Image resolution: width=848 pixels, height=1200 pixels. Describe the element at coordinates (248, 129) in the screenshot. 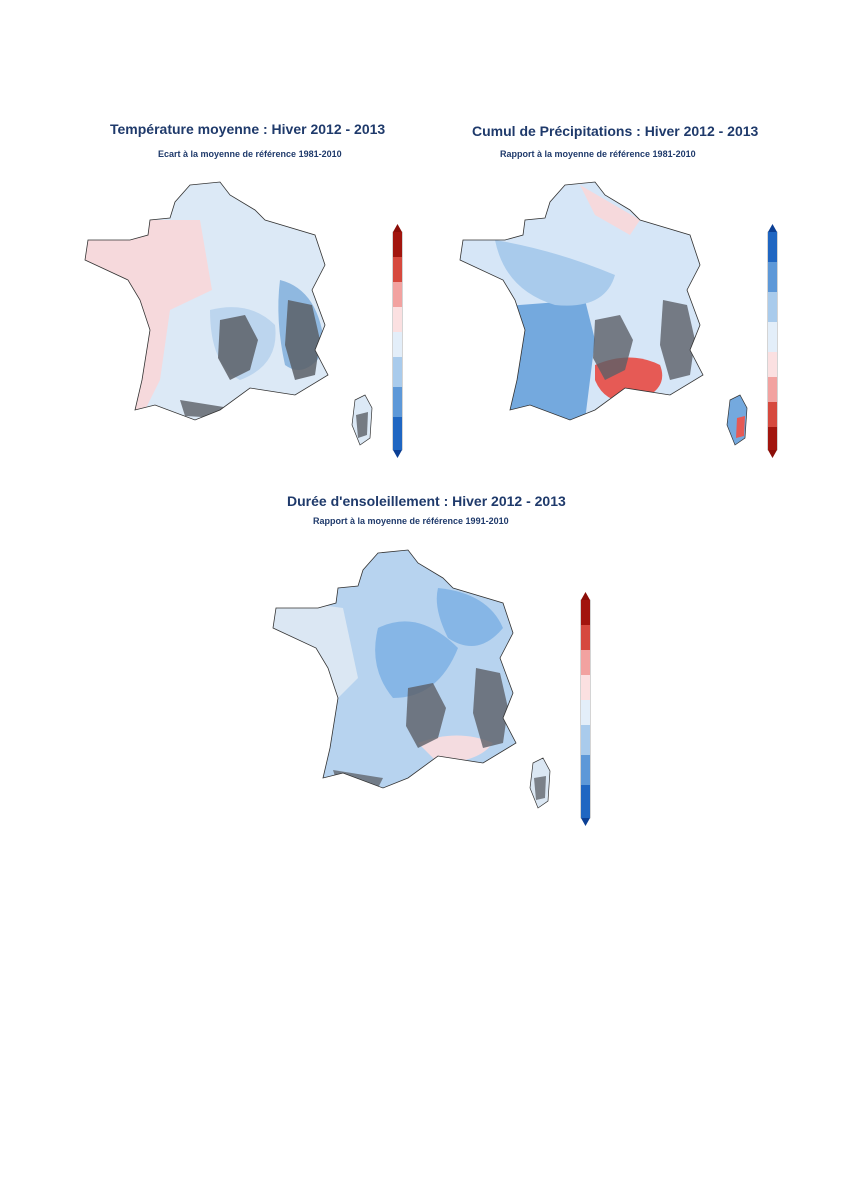

I see `temperature-map-title: Température moyenne : Hiver 2012 - 2013` at that location.